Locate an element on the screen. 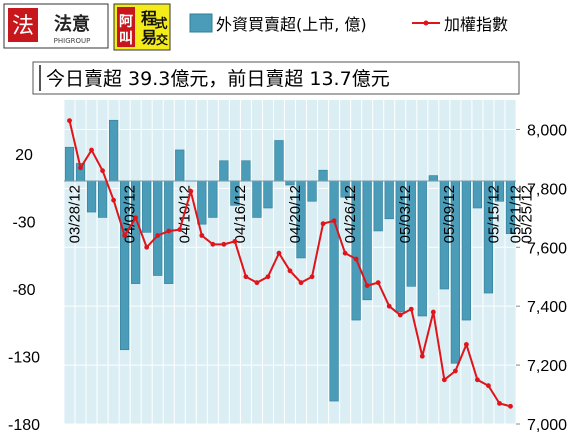 Image resolution: width=579 pixels, height=446 pixels. right-axis-tick-label: 8,000 is located at coordinates (547, 130).